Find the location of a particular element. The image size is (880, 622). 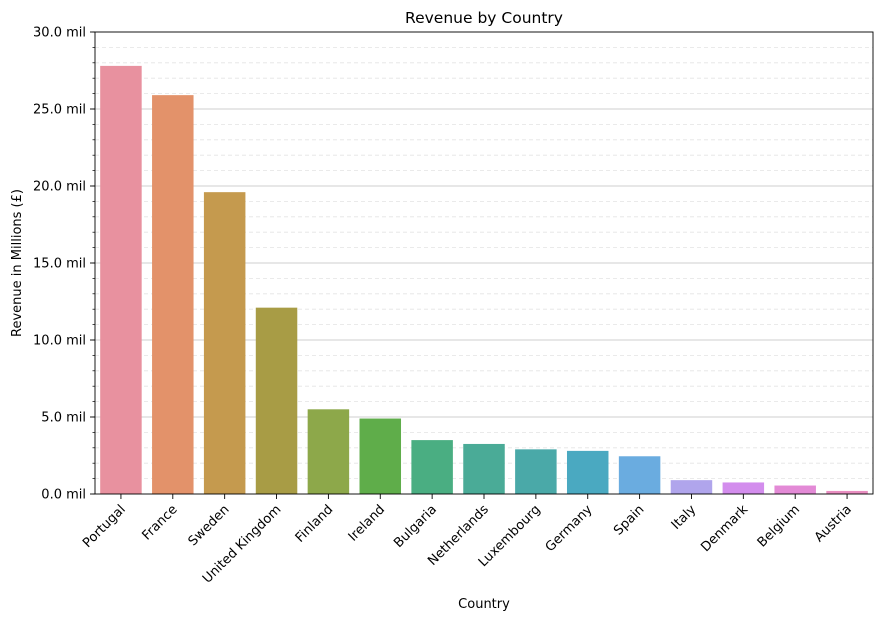

x-tick-label: France is located at coordinates (159, 522).